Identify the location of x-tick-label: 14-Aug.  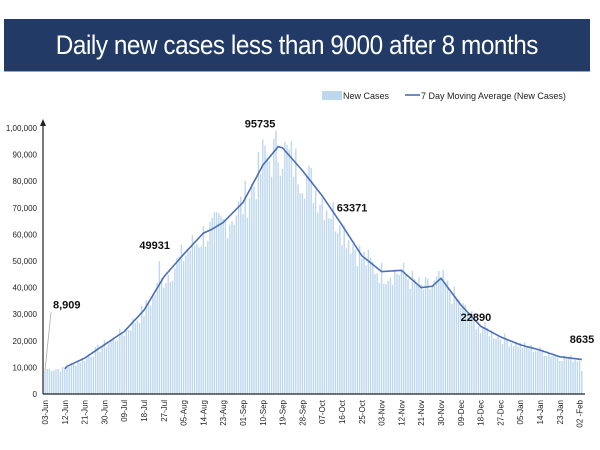
(203, 413).